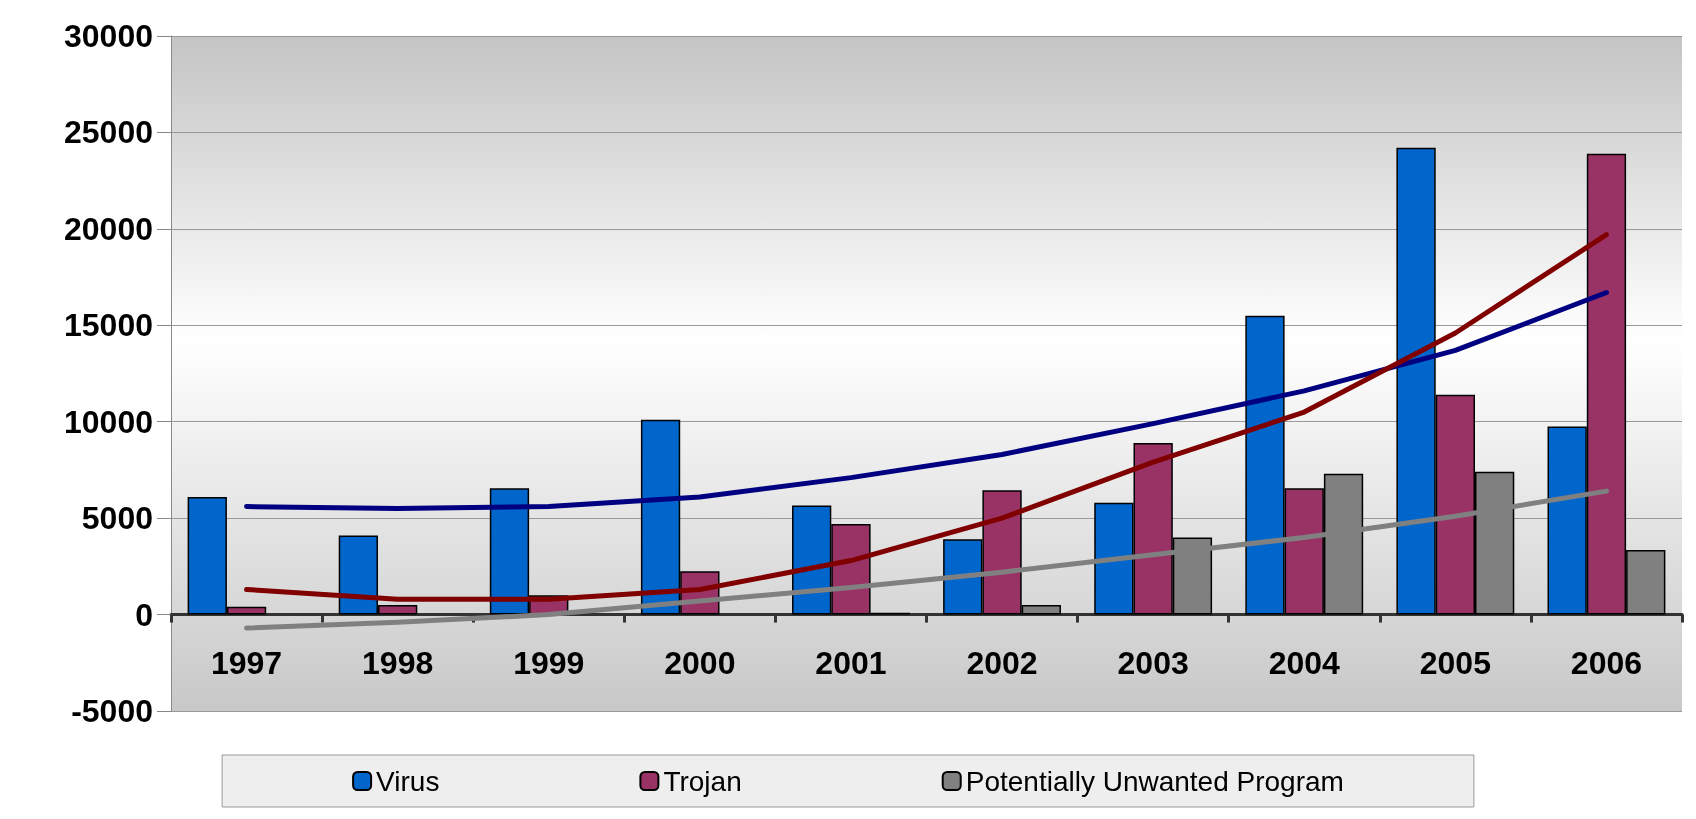 This screenshot has height=819, width=1696. What do you see at coordinates (108, 132) in the screenshot?
I see `y-tick-label: 25000` at bounding box center [108, 132].